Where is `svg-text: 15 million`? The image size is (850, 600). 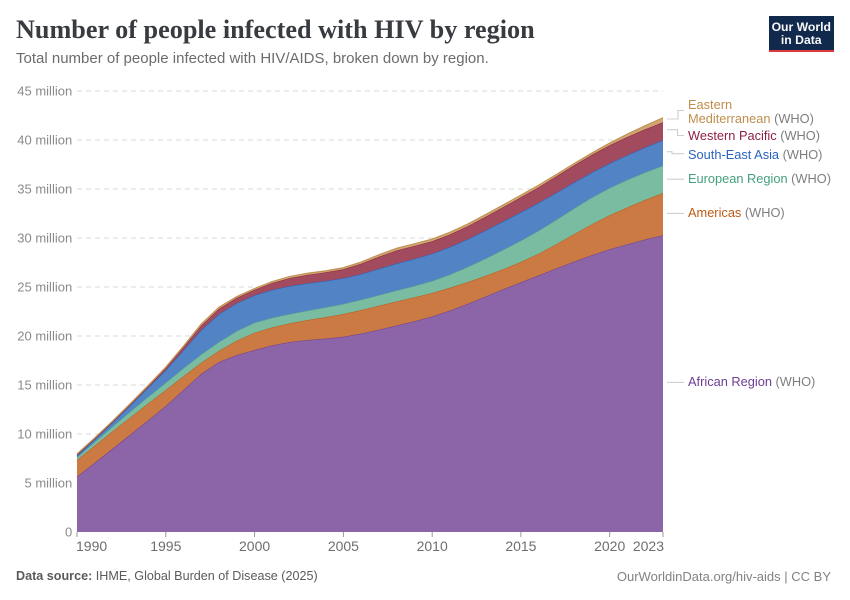
svg-text: 15 million is located at coordinates (44, 385).